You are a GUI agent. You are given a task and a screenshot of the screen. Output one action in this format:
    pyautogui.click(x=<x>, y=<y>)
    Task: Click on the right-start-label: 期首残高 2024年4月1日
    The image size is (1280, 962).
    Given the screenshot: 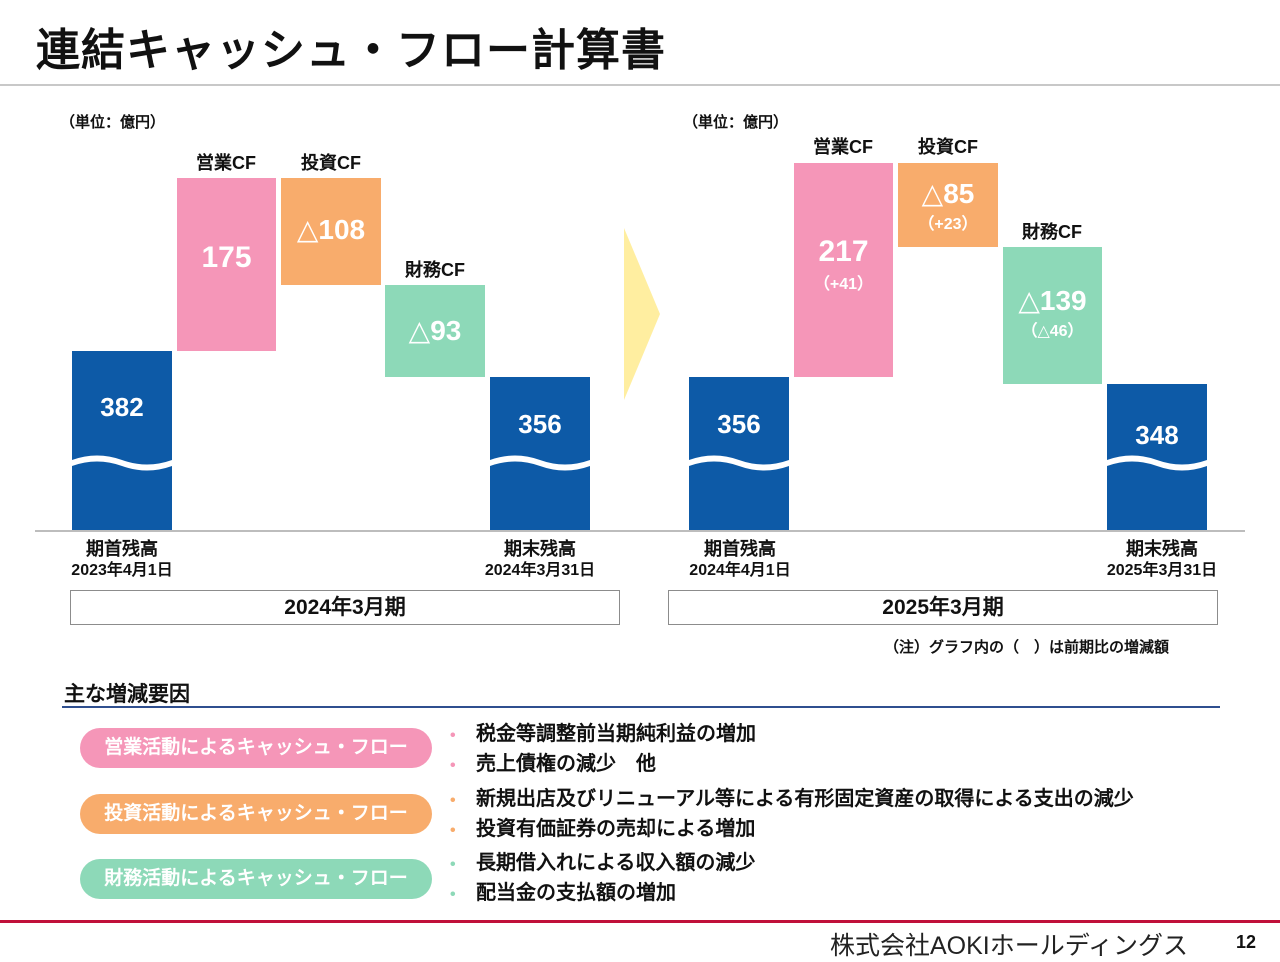 What is the action you would take?
    pyautogui.click(x=740, y=560)
    